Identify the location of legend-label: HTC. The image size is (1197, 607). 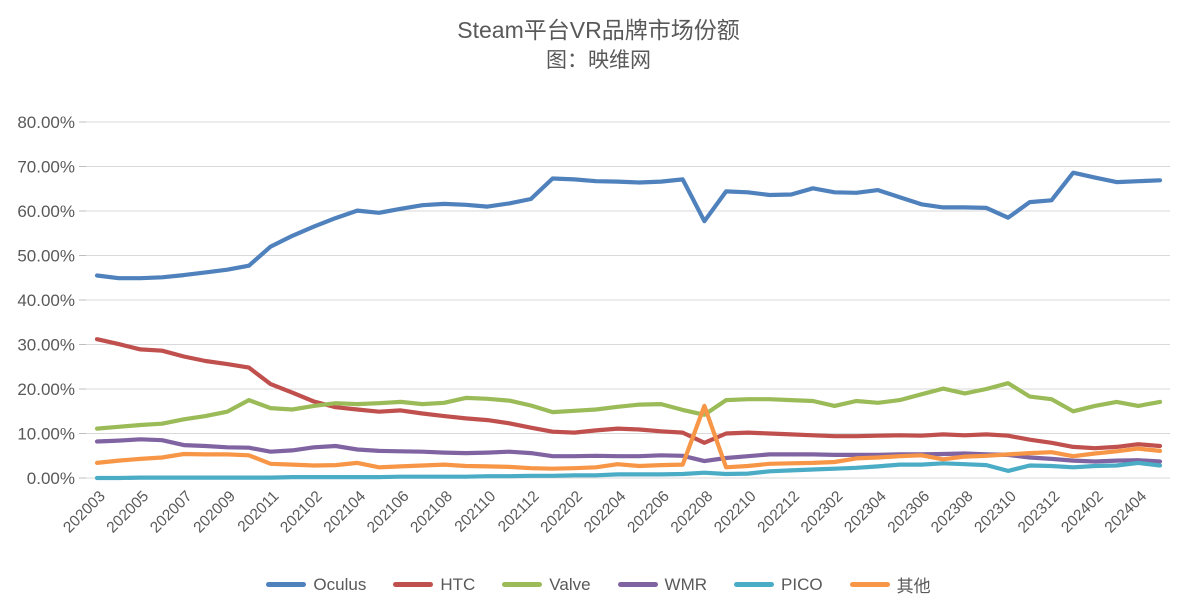
(458, 584).